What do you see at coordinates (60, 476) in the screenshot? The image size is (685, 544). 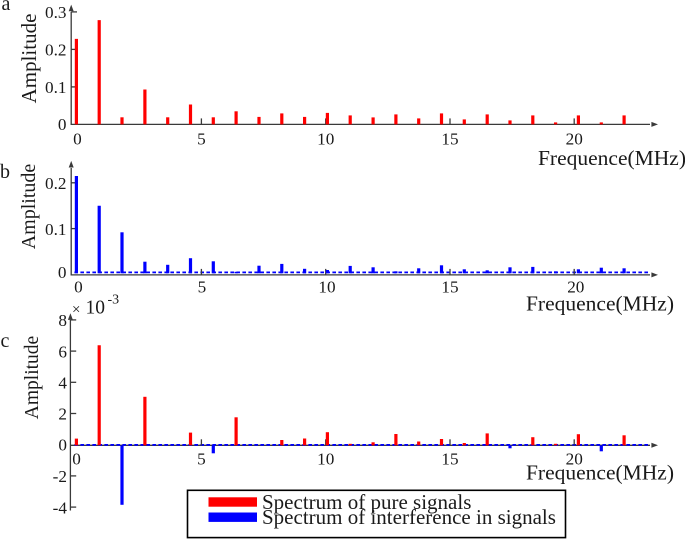 I see `svg-text: -2` at bounding box center [60, 476].